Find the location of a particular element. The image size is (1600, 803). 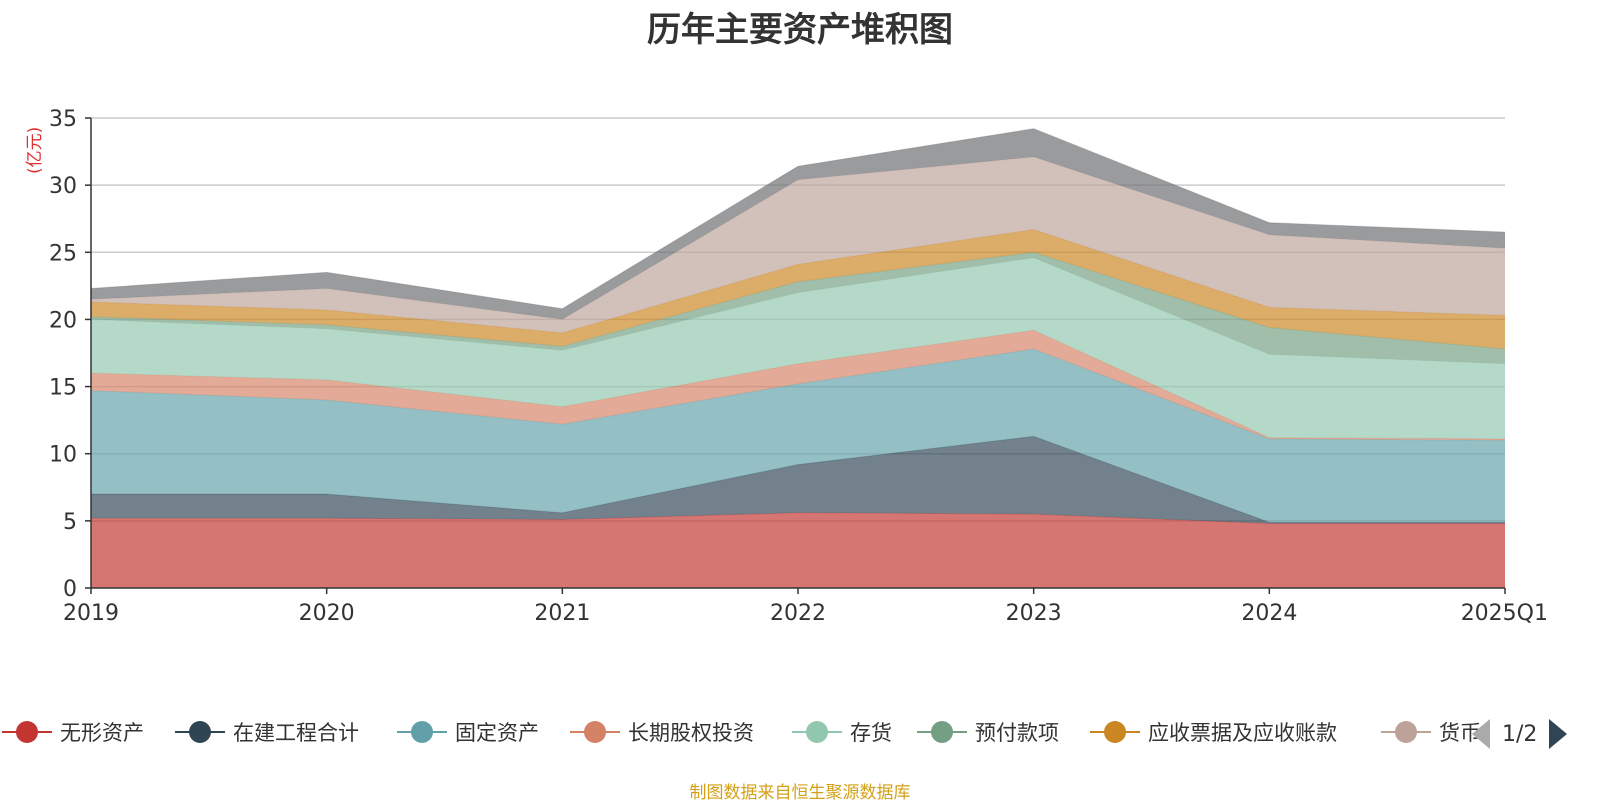

legend: 无形资产 在建工程合计 固定资产 长期股权投资 存货 预付款项 应收票据及应收账款 货币资金 is located at coordinates (741, 732).